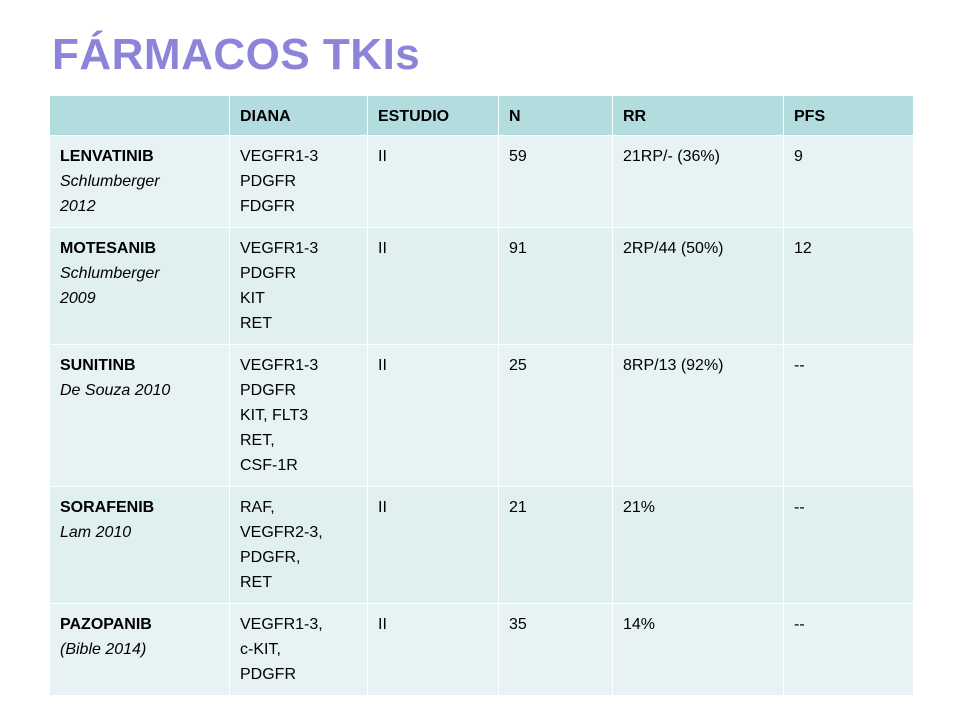 This screenshot has width=960, height=720. What do you see at coordinates (257, 507) in the screenshot?
I see `target-item: RAF,` at bounding box center [257, 507].